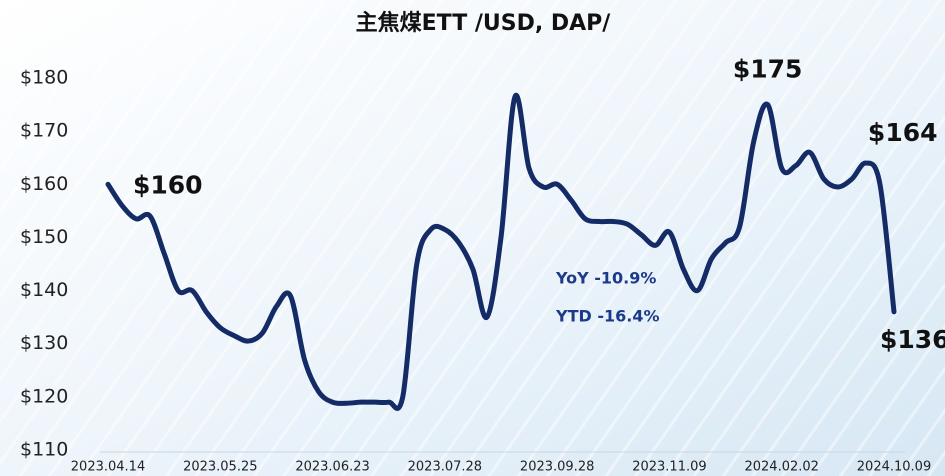  I want to click on y-tick-label: $180, so click(44, 78).